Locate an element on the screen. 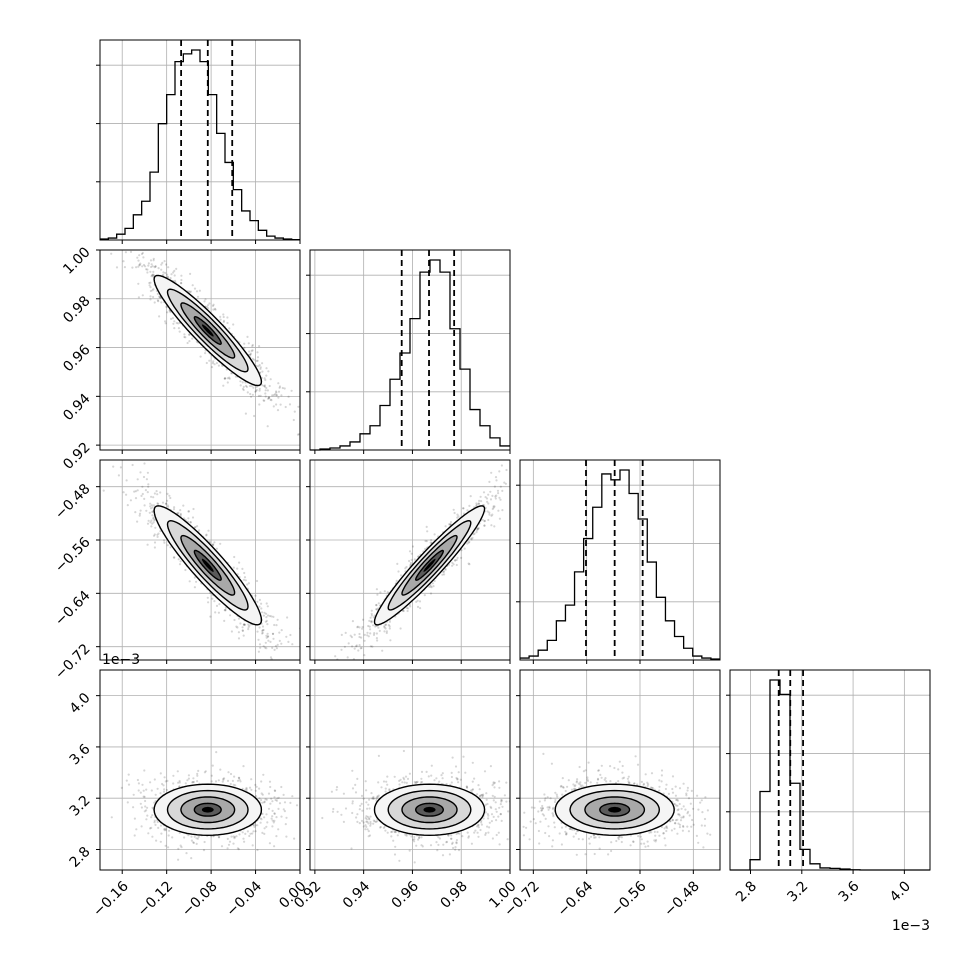 This screenshot has width=970, height=975. panel-0-3-frame is located at coordinates (200, 770).